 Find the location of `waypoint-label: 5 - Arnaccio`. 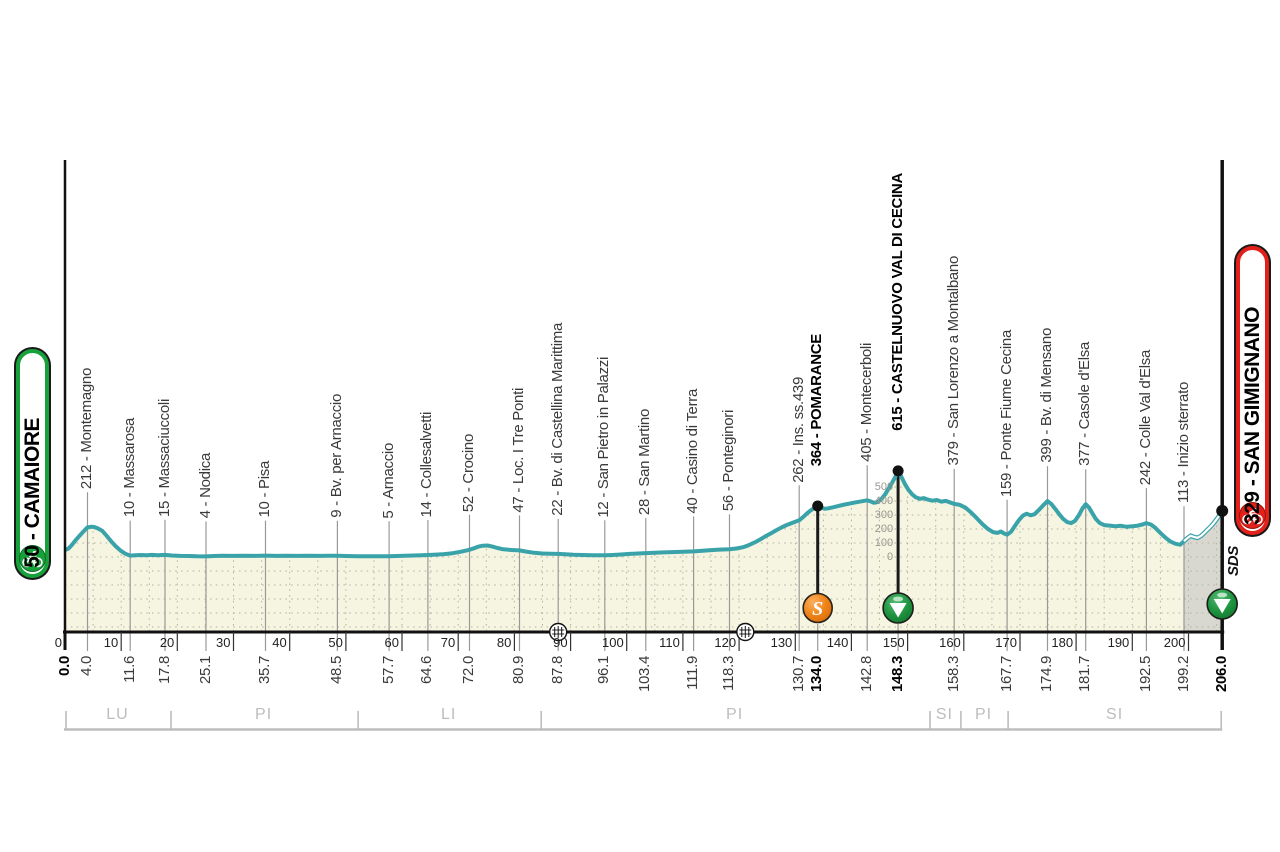

waypoint-label: 5 - Arnaccio is located at coordinates (388, 480).